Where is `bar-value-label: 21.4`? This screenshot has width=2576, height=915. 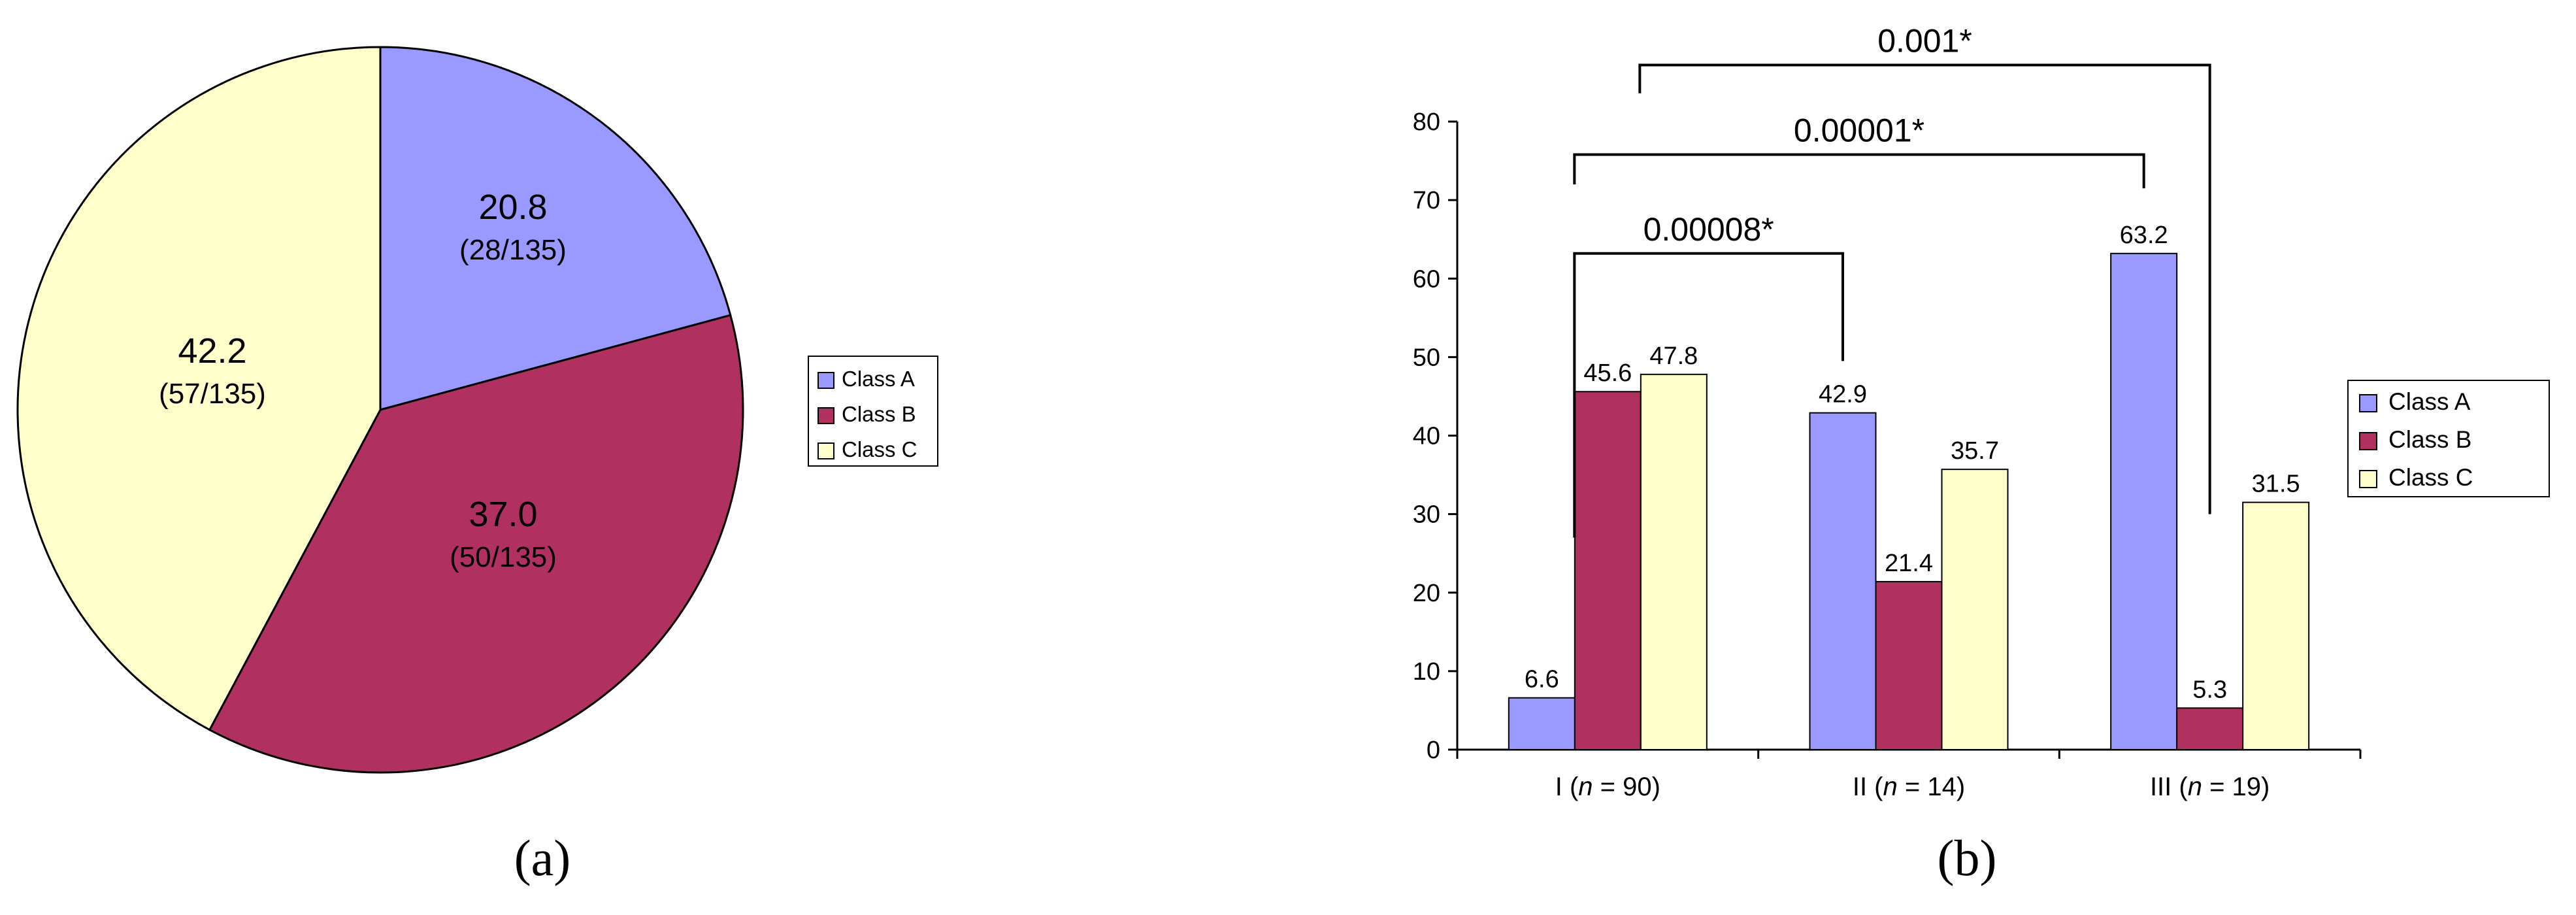 bar-value-label: 21.4 is located at coordinates (1909, 563).